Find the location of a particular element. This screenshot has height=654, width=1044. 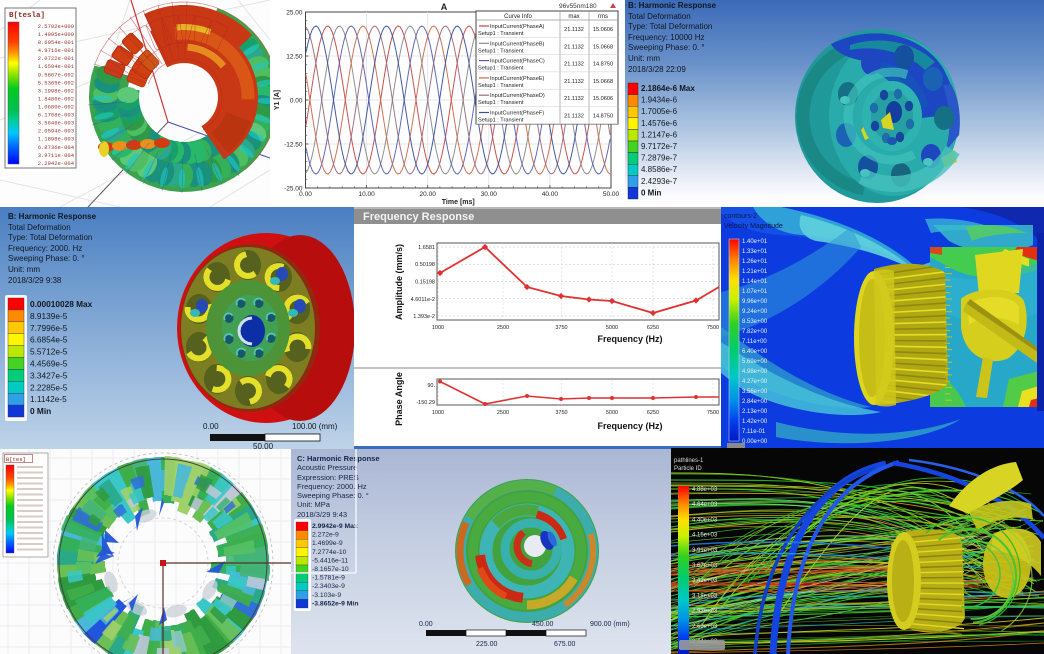

svg-text: 2.13e+00 is located at coordinates (755, 412).